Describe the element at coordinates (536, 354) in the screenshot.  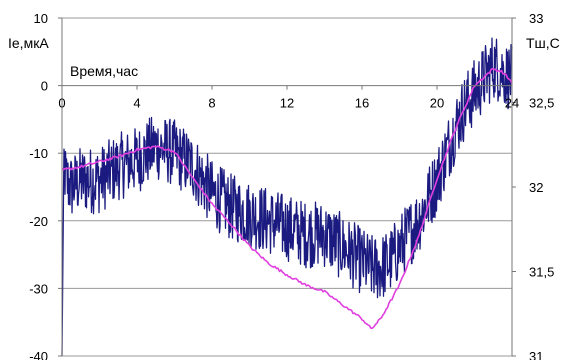
I see `y2-tick-label-4: 31` at that location.